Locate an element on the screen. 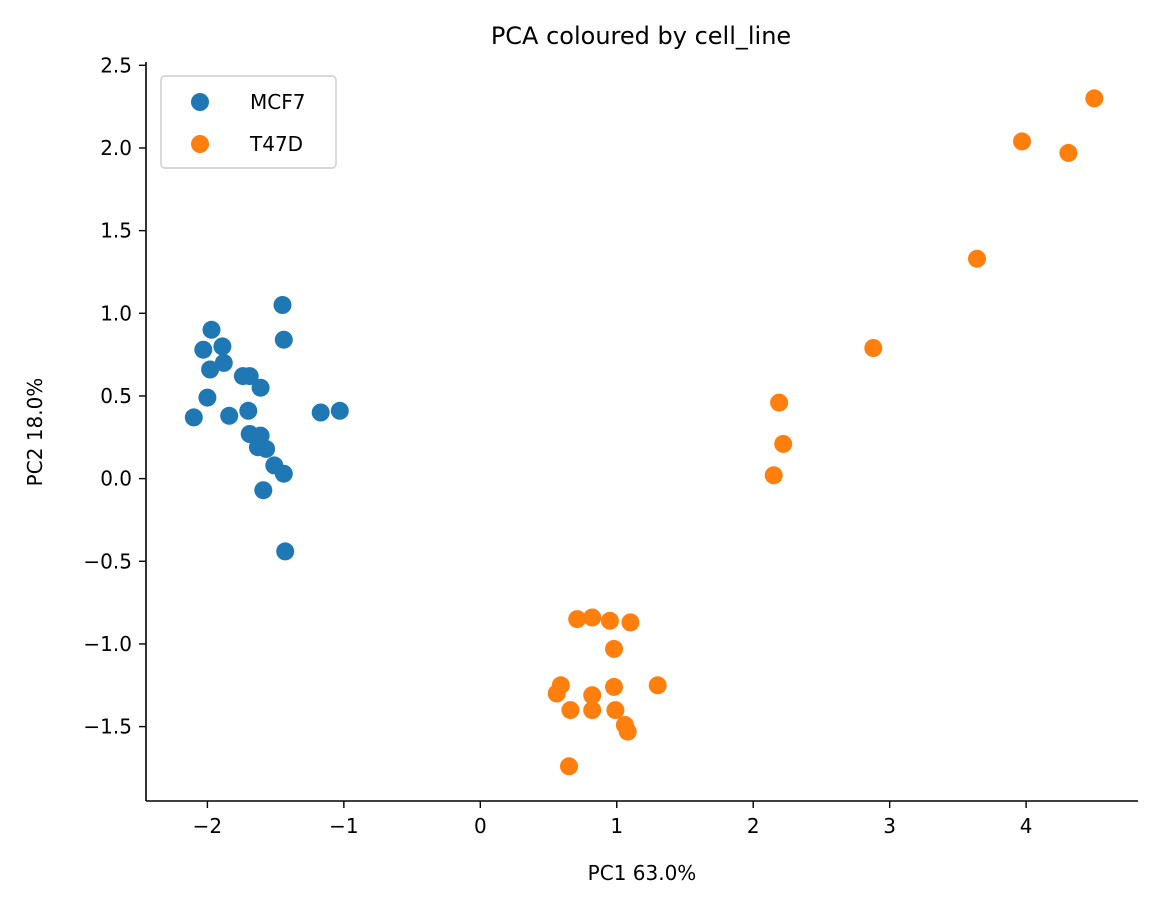 This screenshot has width=1161, height=908. legend-marker-mcf7 is located at coordinates (200, 102).